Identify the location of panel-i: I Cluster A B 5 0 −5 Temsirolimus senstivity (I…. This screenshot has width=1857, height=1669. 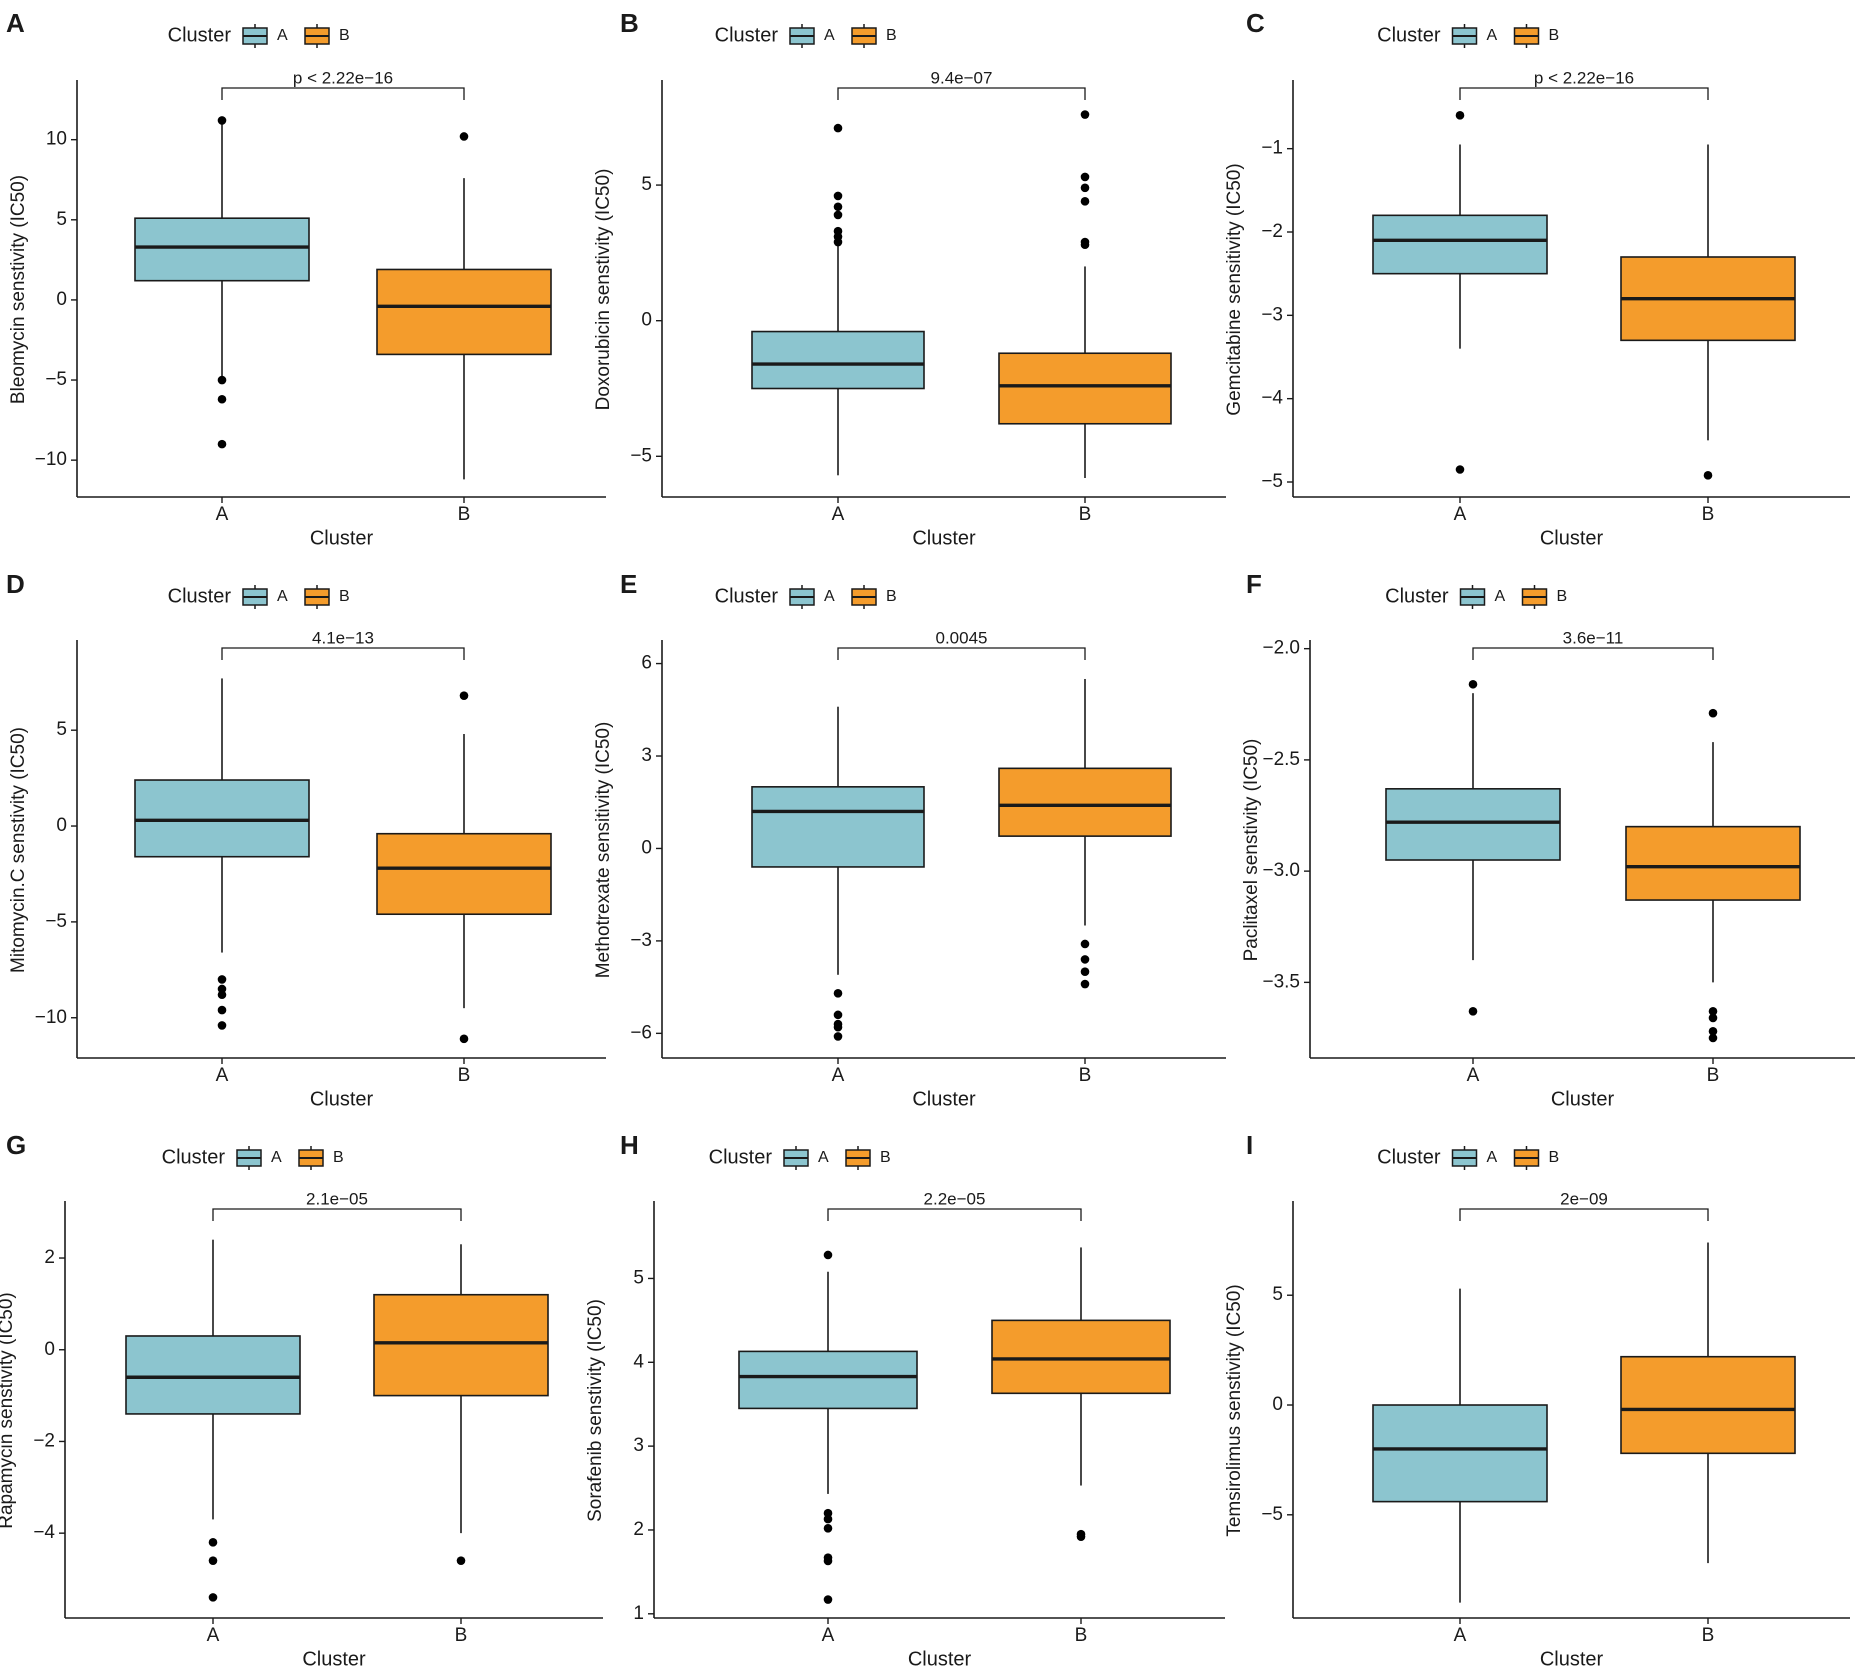
(1537, 1399).